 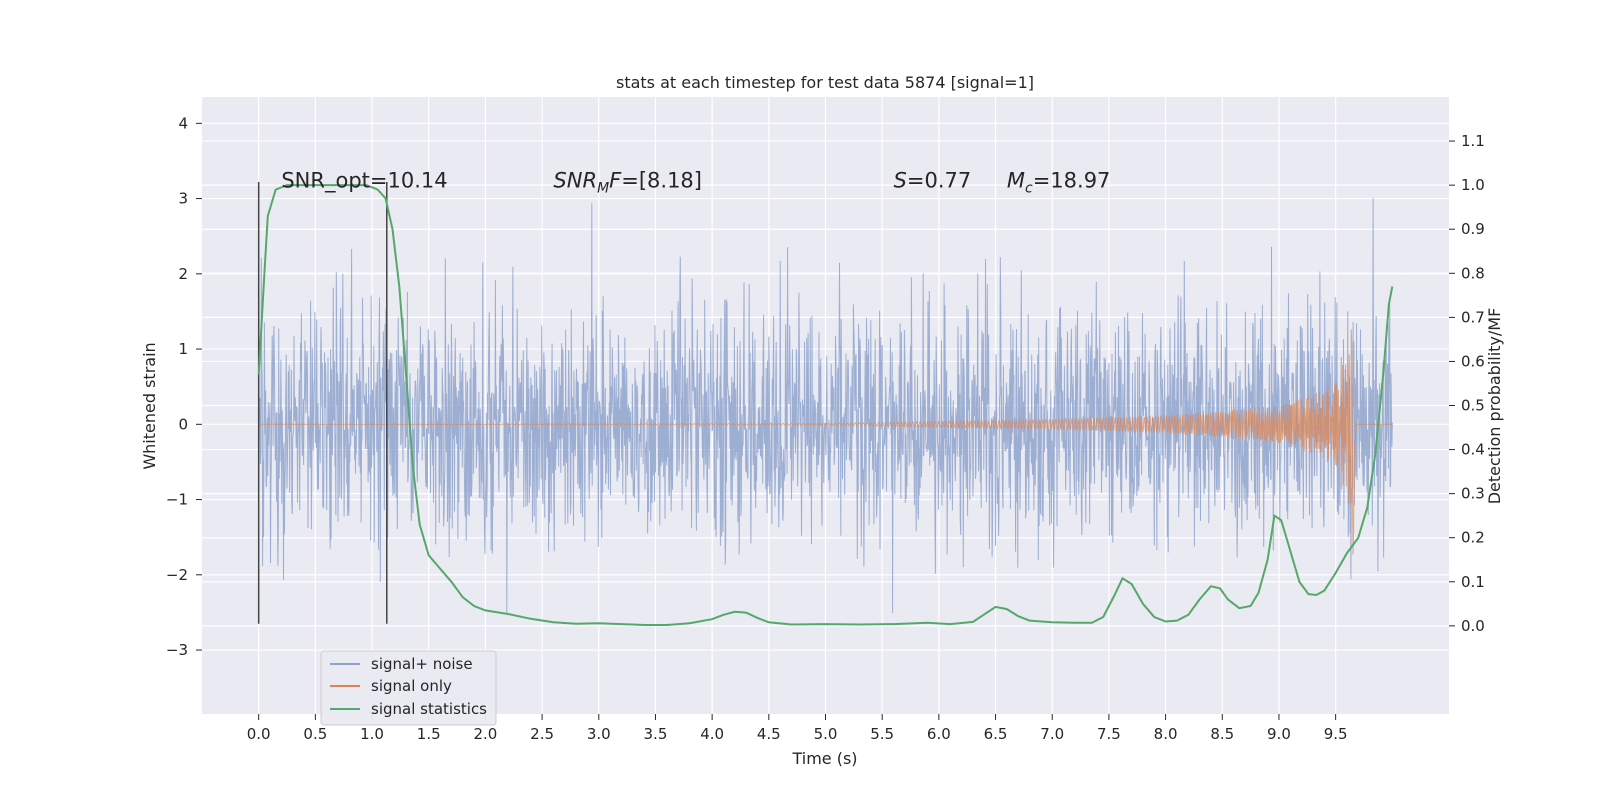 I want to click on legend-label-noise: signal+ noise, so click(x=422, y=664).